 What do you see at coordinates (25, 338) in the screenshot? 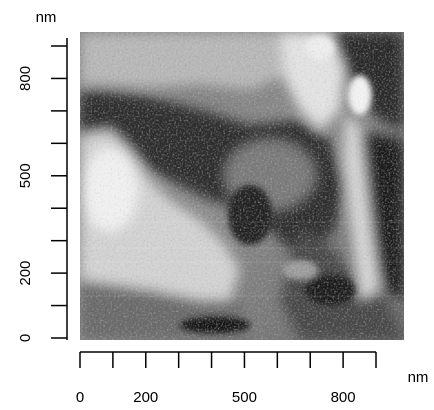
I see `y-tick-label: 0` at bounding box center [25, 338].